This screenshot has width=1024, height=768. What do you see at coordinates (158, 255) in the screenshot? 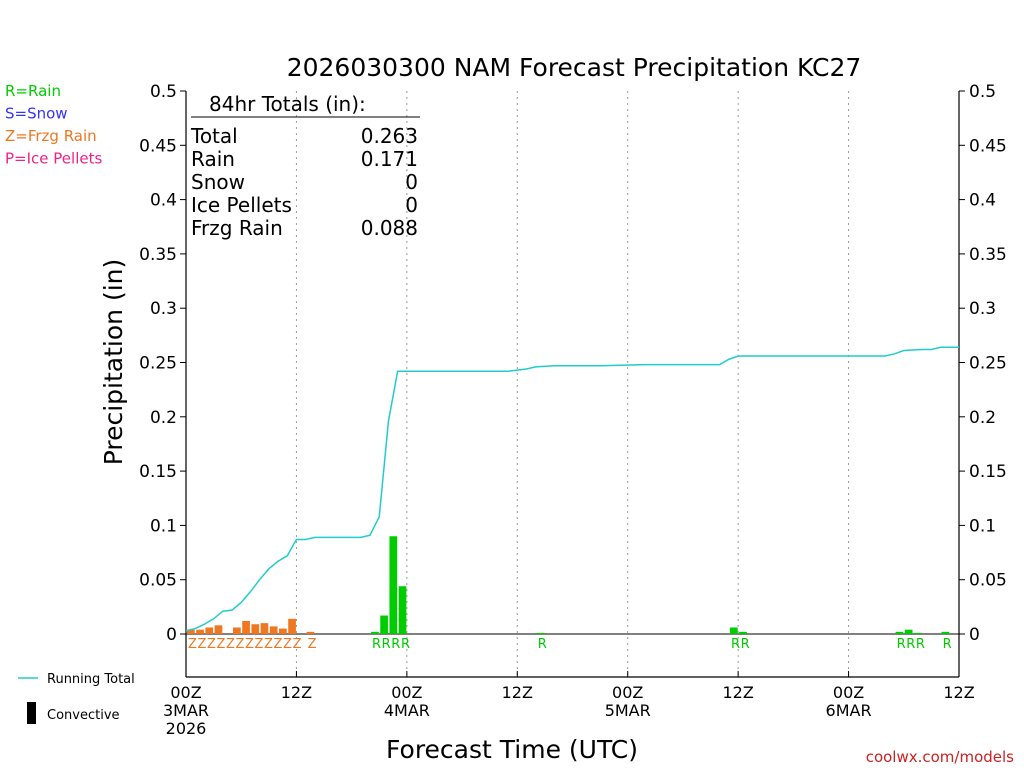
I see `y-tick-label-left: 0.35` at bounding box center [158, 255].